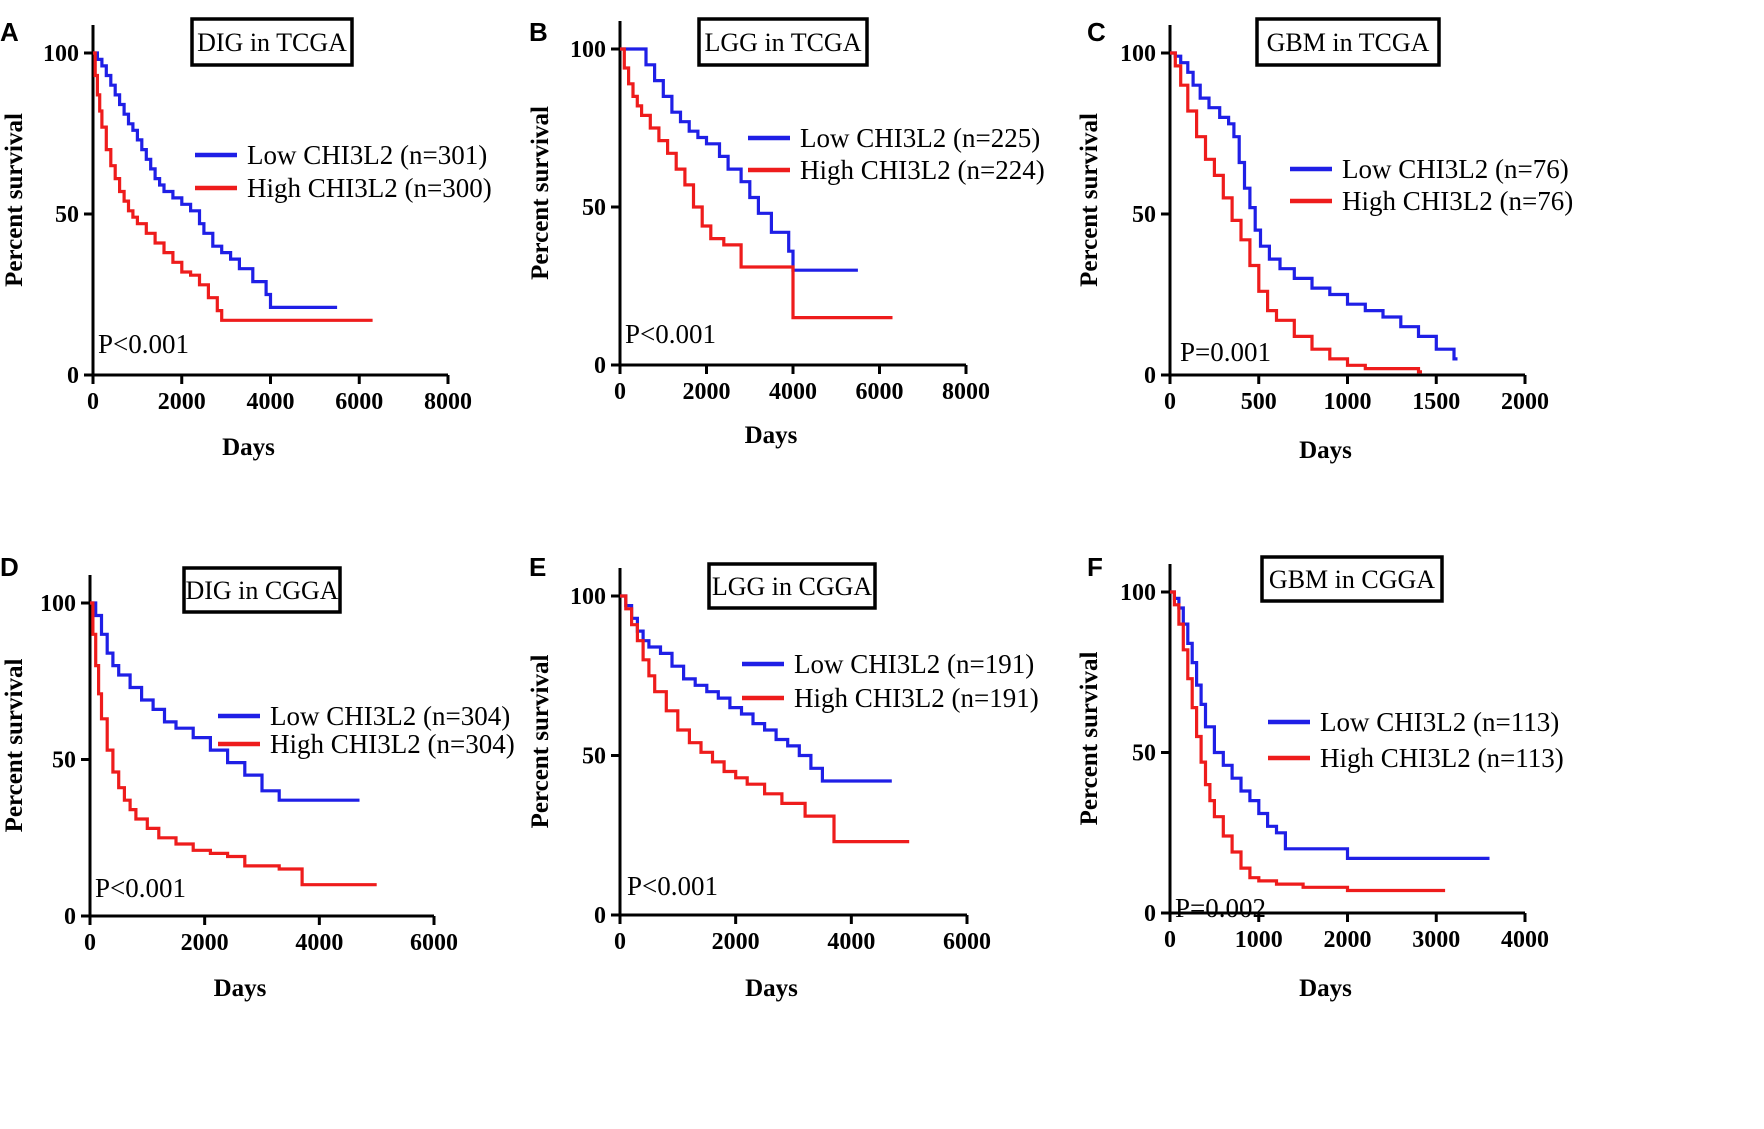 The image size is (1764, 1129). Describe the element at coordinates (922, 170) in the screenshot. I see `legend-label-high: High CHI3L2 (n=224)` at that location.